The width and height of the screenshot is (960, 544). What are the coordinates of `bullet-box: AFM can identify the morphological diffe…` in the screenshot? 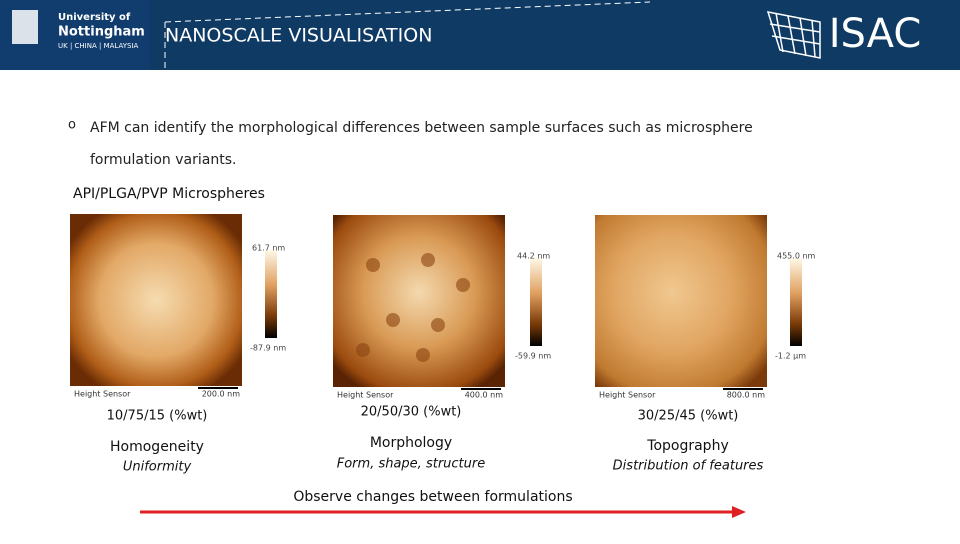 It's located at (421, 144).